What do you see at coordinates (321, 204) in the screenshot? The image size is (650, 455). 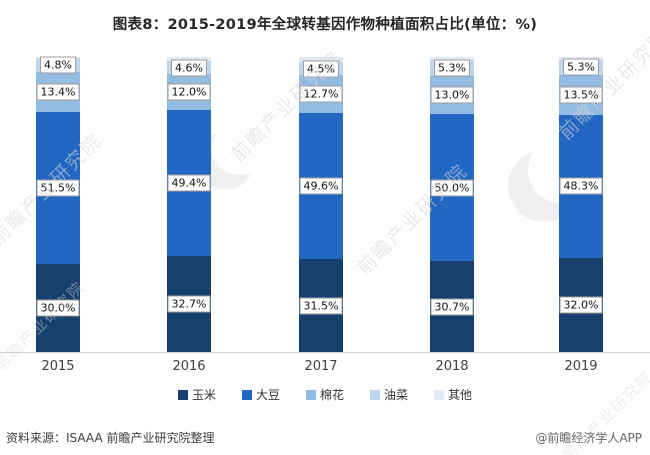 I see `stacked-bar-2017: 31.5% 49.6% 12.7% 4.5%` at bounding box center [321, 204].